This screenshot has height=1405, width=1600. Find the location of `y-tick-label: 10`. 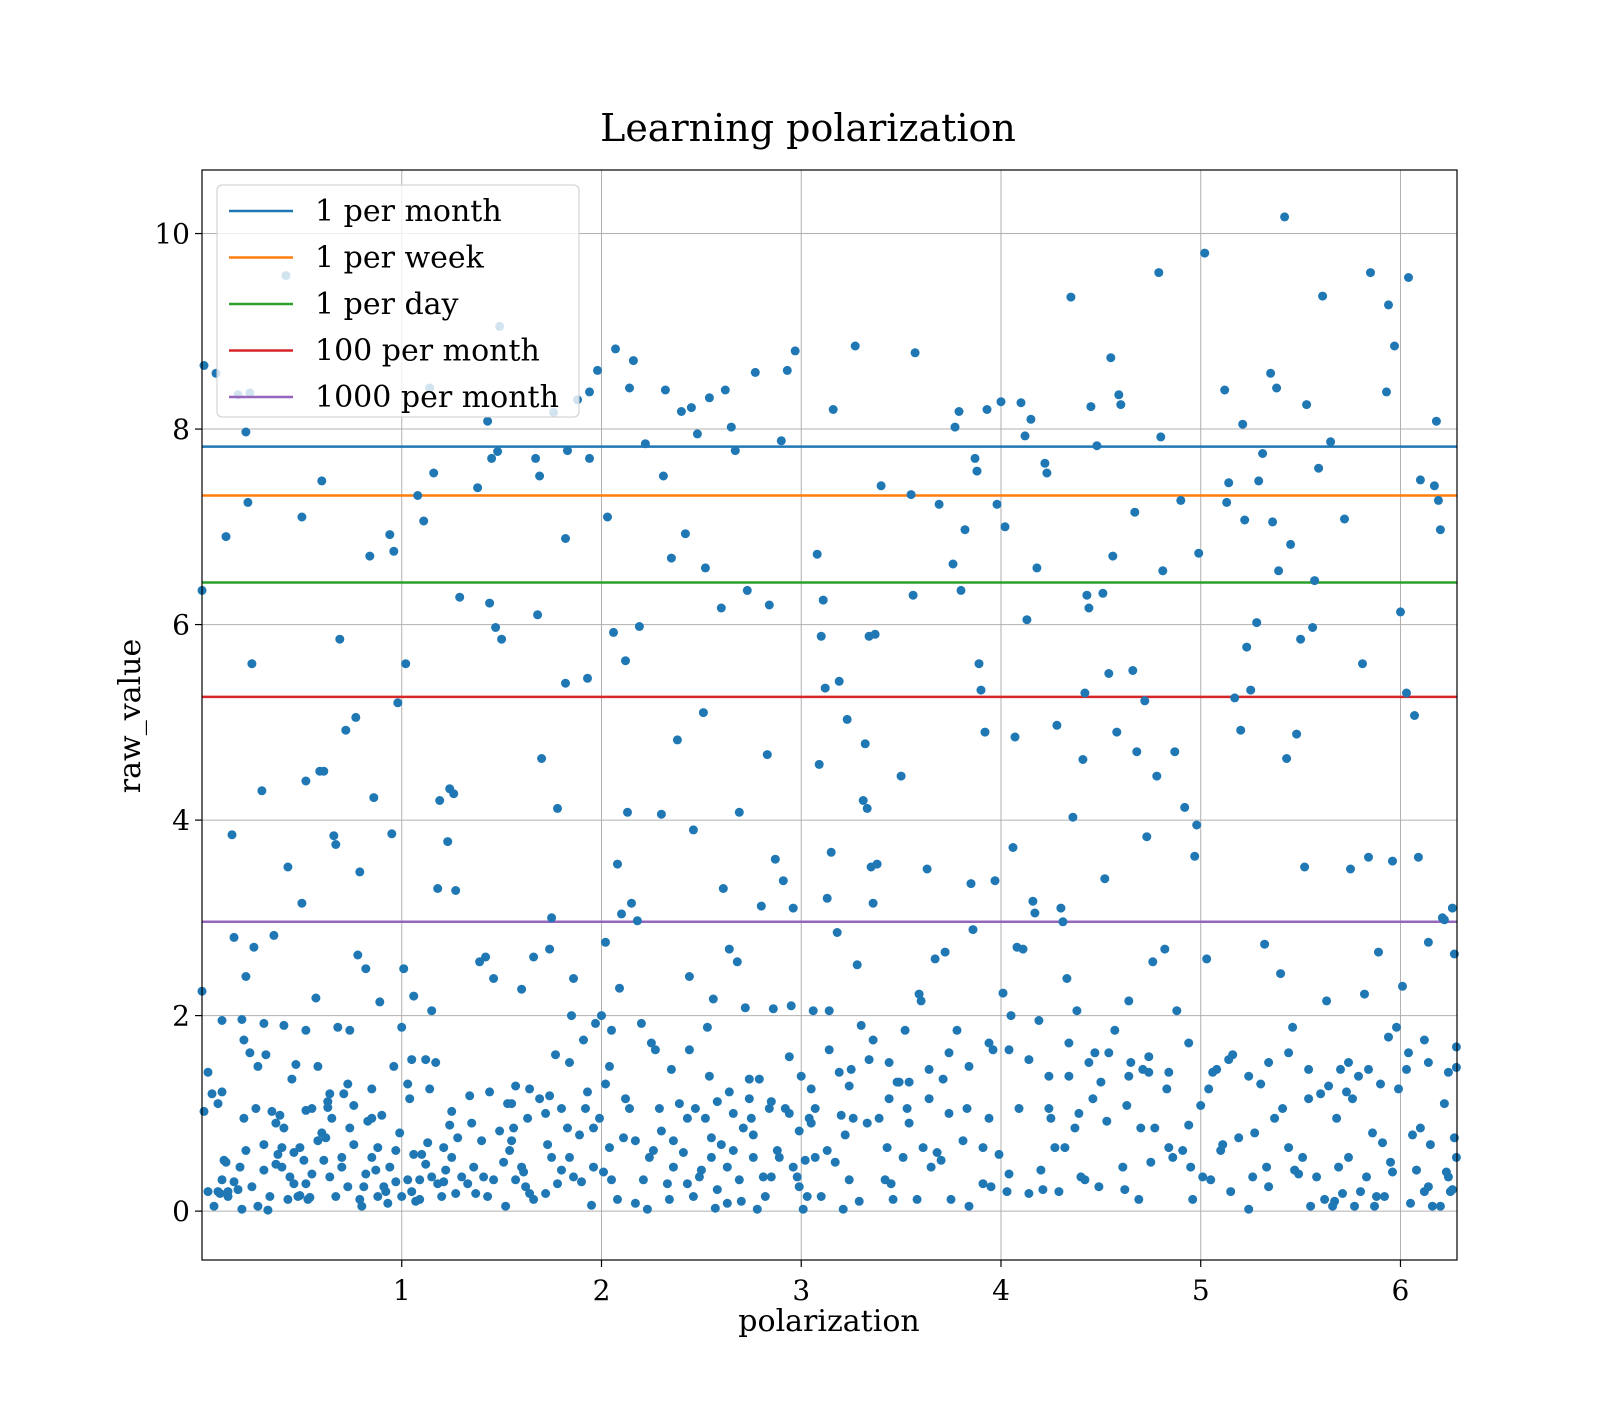

y-tick-label: 10 is located at coordinates (172, 234).